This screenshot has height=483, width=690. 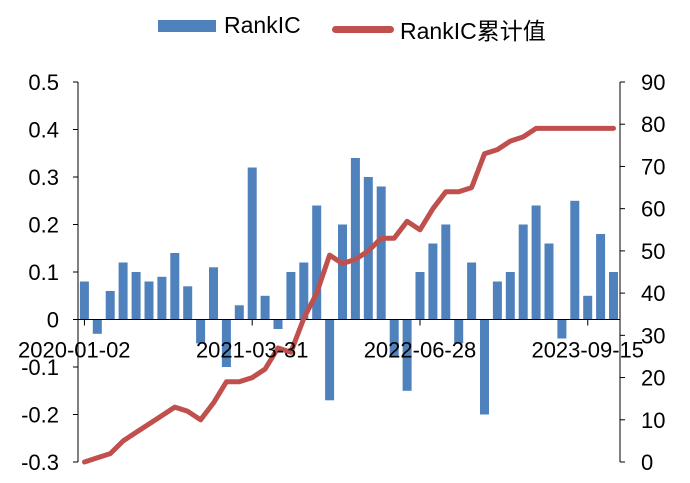 I want to click on y-right-tick-label: 90, so click(x=653, y=82).